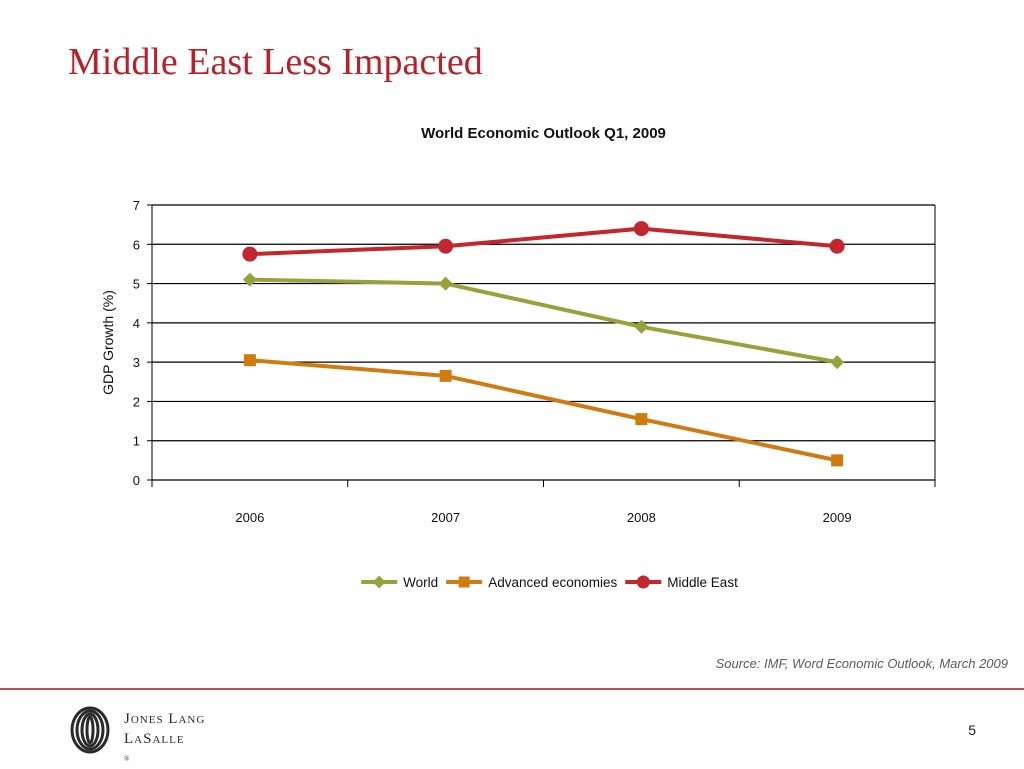  I want to click on x-tick-label: 2007, so click(445, 517).